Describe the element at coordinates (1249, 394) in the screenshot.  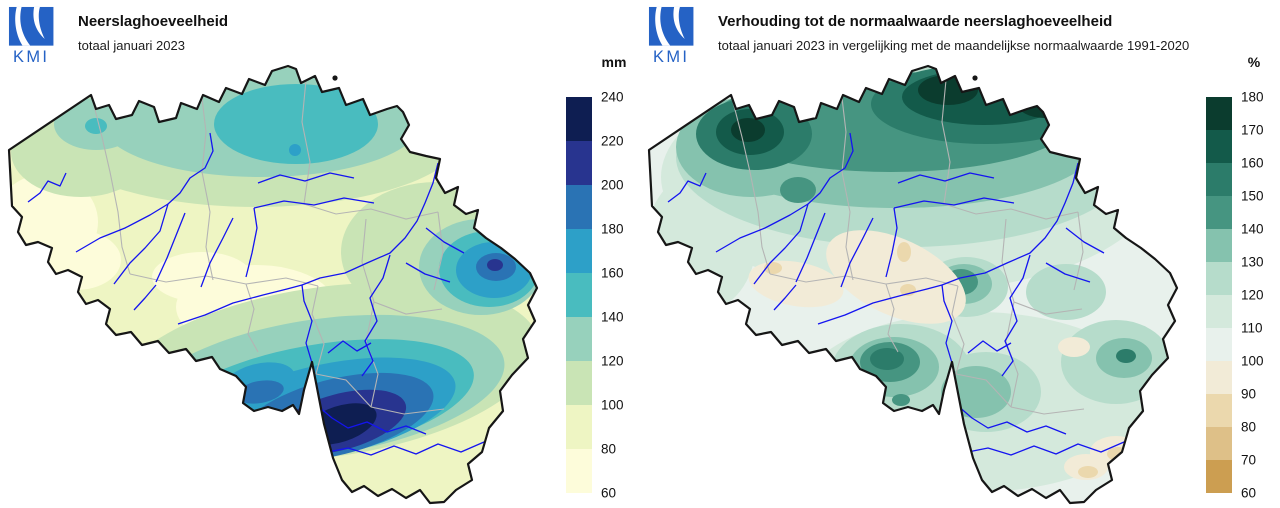
I see `legend-tick-label: 90` at that location.